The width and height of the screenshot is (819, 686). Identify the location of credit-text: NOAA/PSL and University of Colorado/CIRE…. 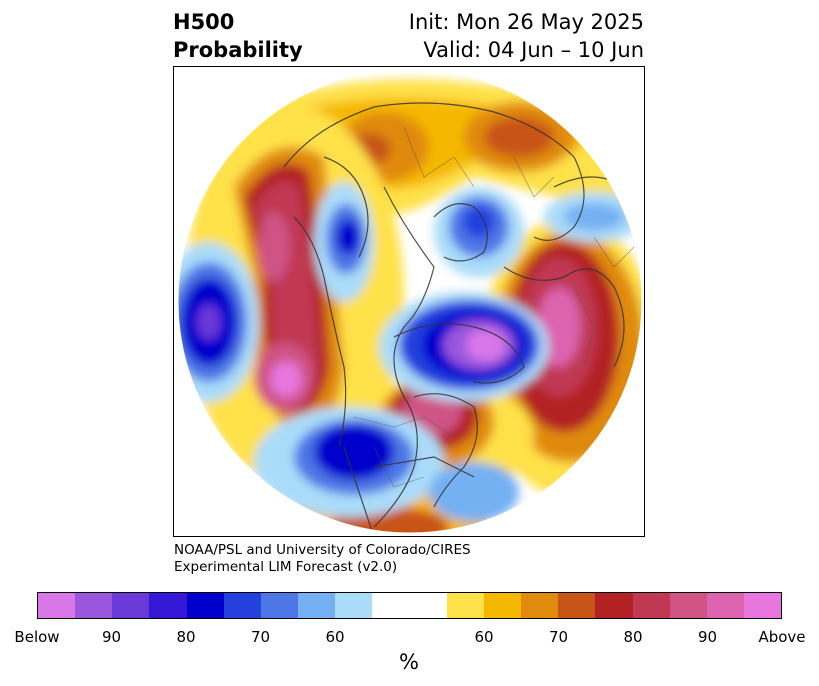
(322, 559).